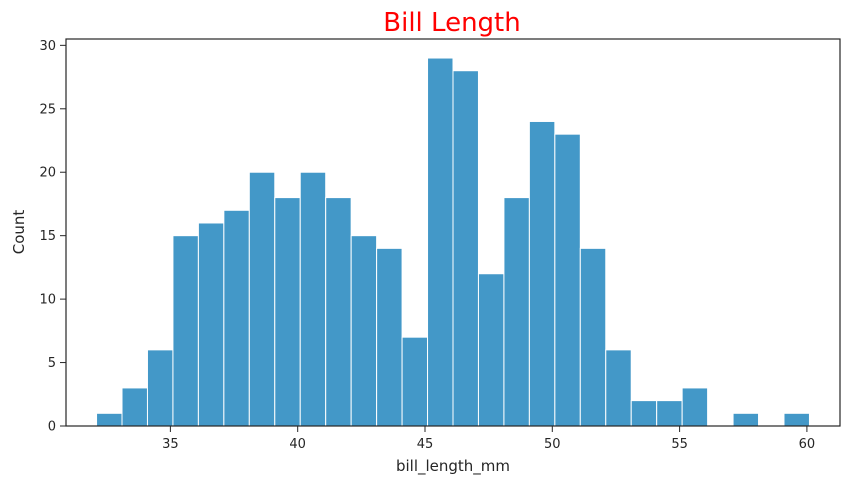  What do you see at coordinates (19, 232) in the screenshot?
I see `y-axis-label: Count` at bounding box center [19, 232].